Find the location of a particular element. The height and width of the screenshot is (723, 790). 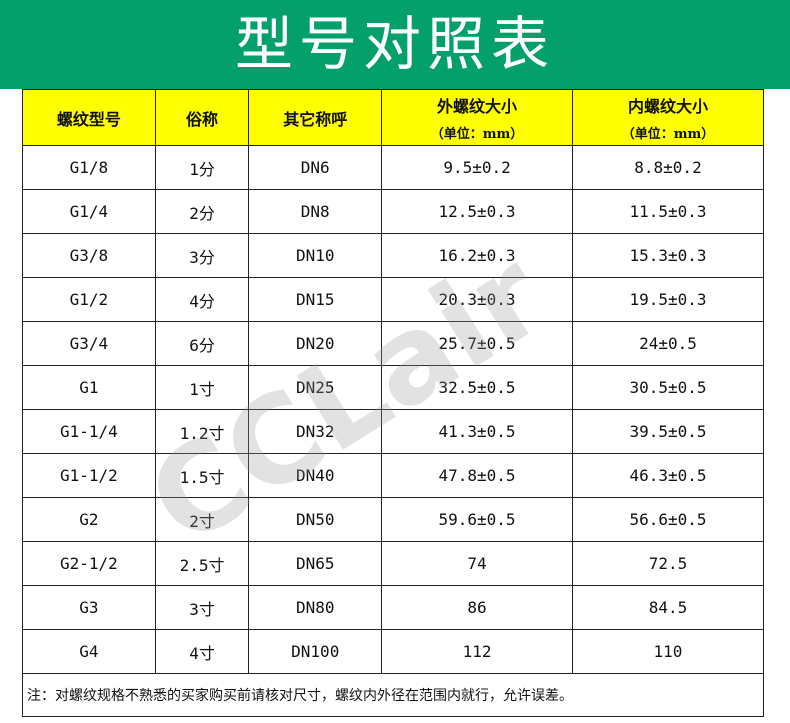

table-cell: G4 is located at coordinates (89, 651).